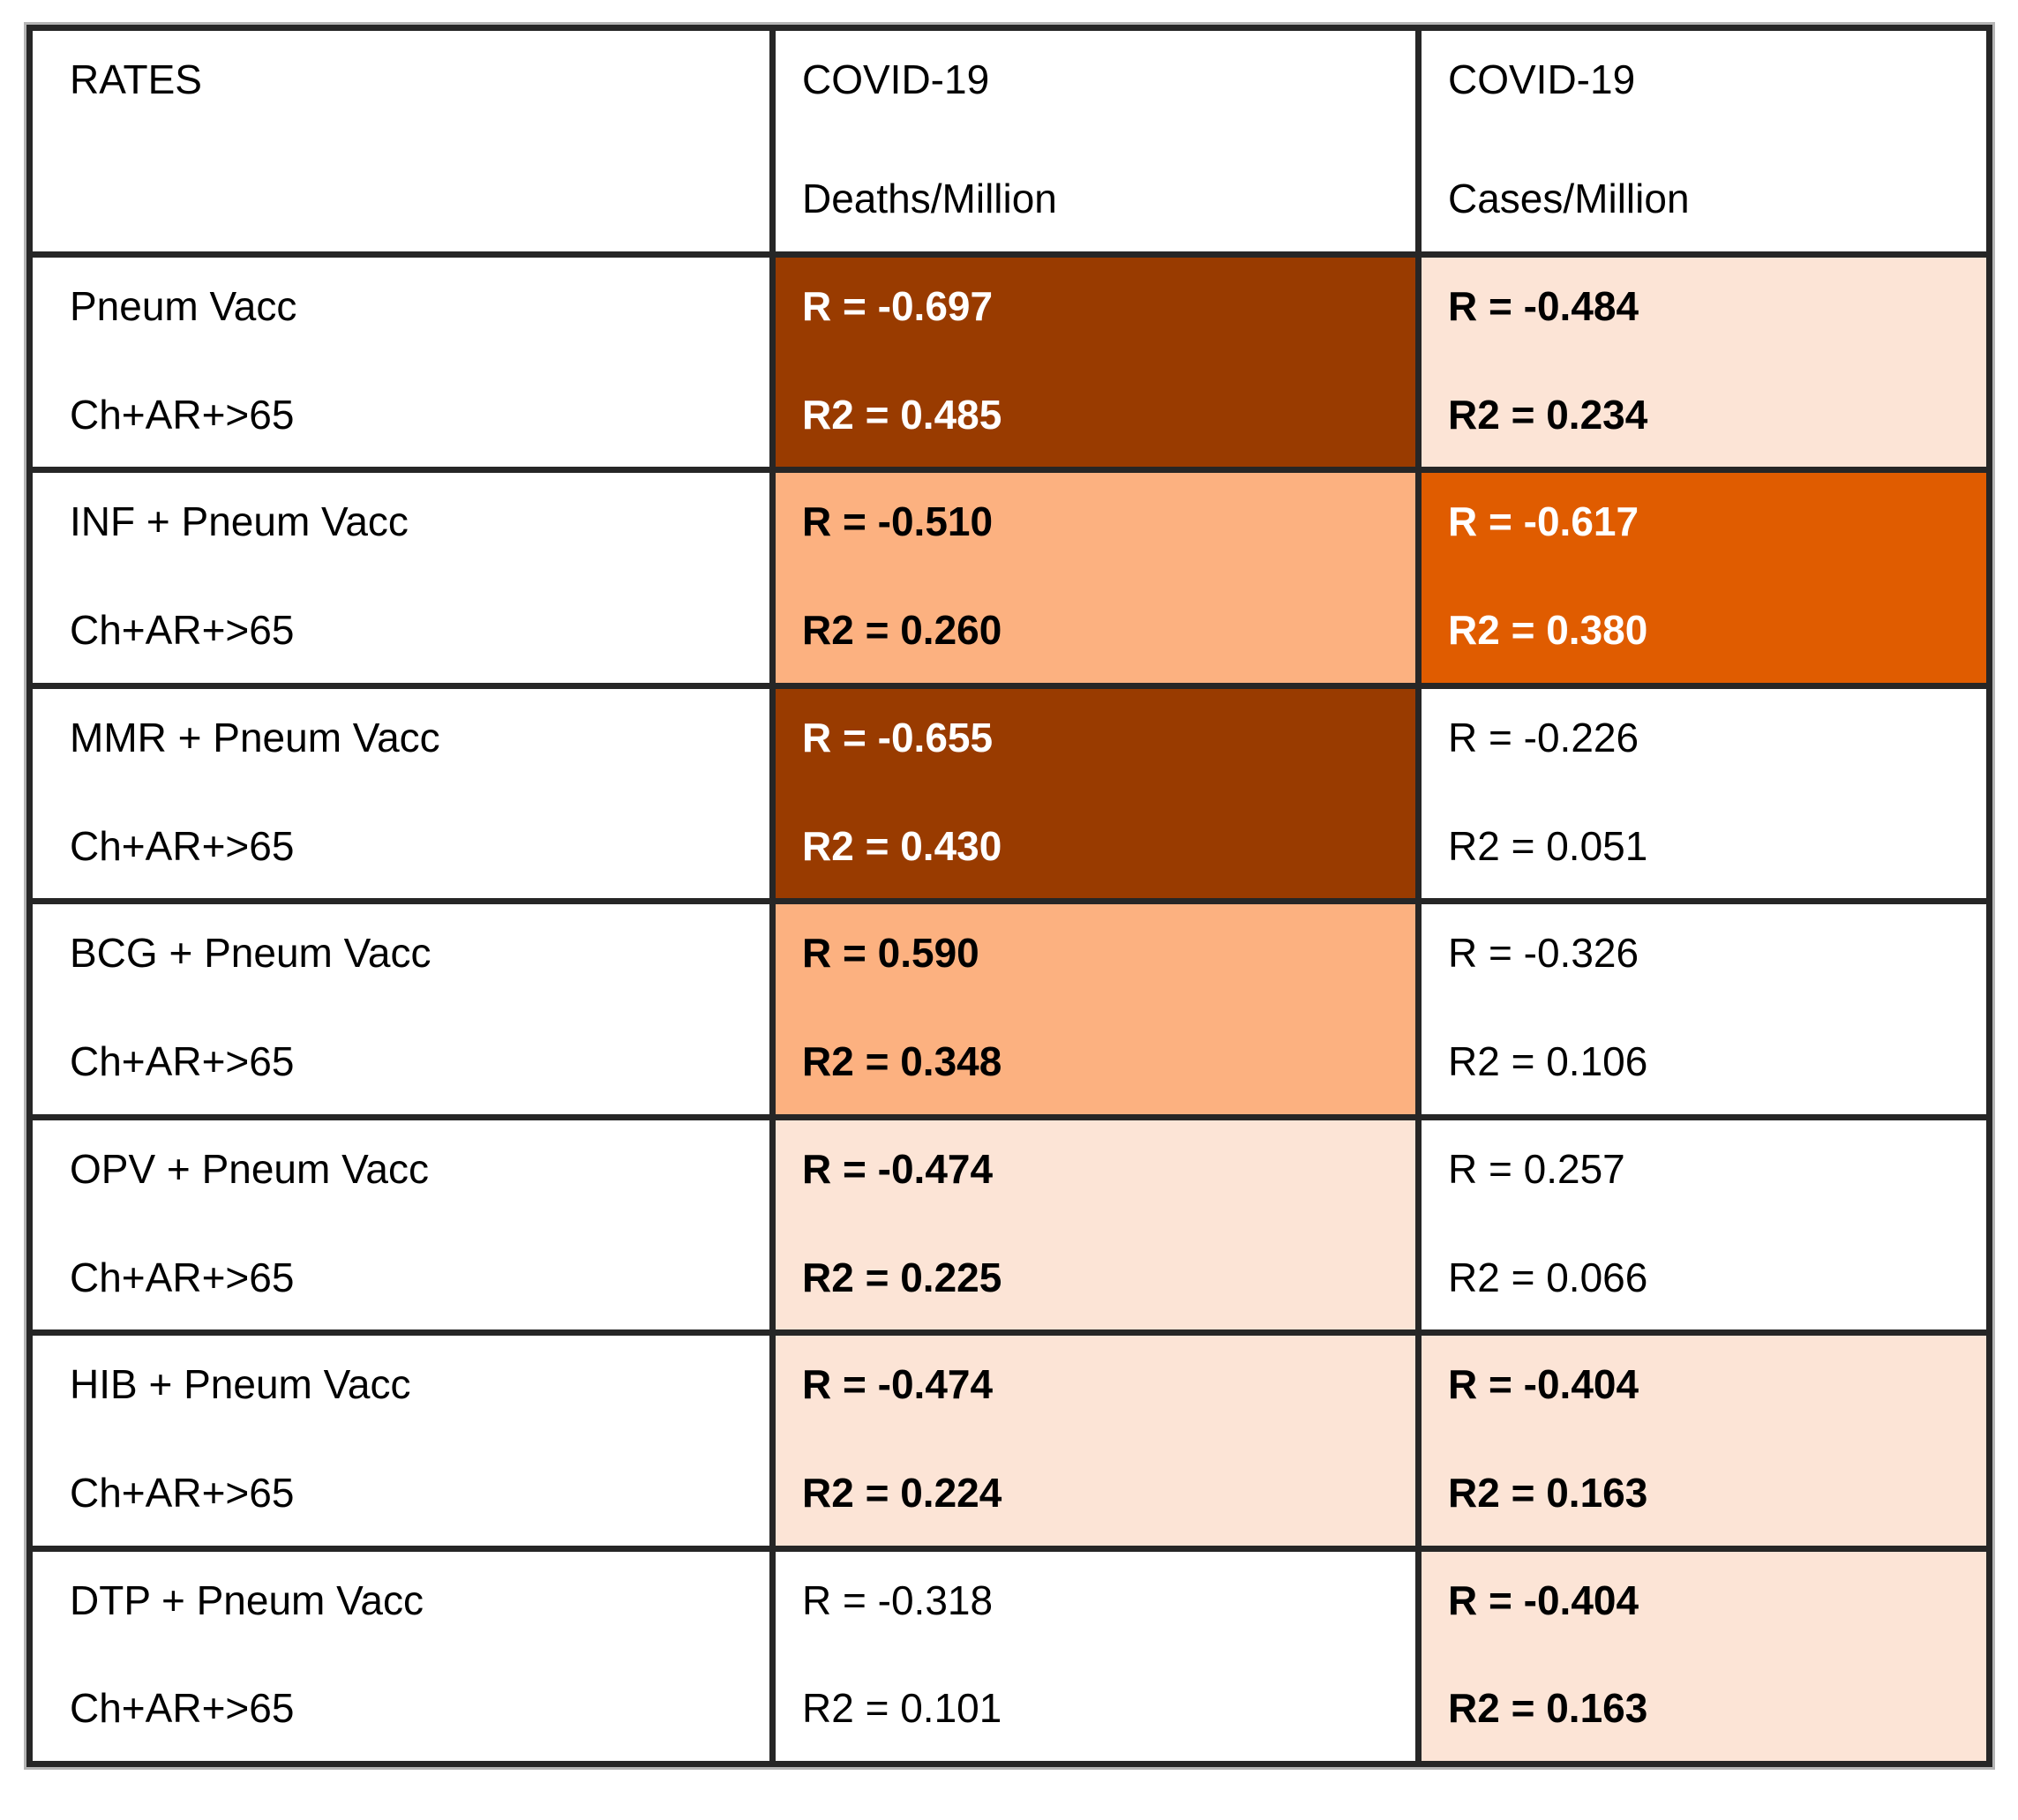 The width and height of the screenshot is (2018, 1820). I want to click on r-value: R = 0.590, so click(890, 954).